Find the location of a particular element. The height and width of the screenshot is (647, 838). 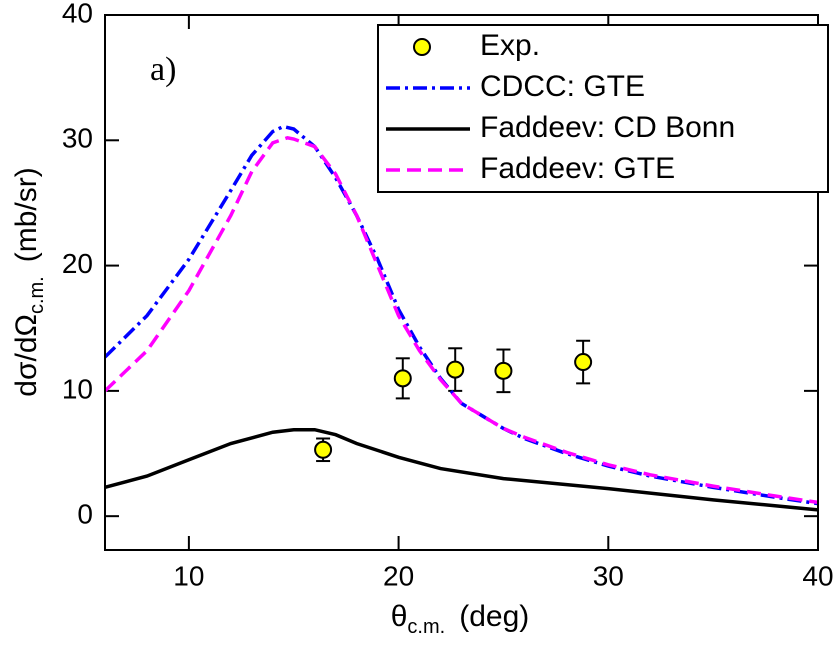

y-tick-label: 20 is located at coordinates (77, 263).